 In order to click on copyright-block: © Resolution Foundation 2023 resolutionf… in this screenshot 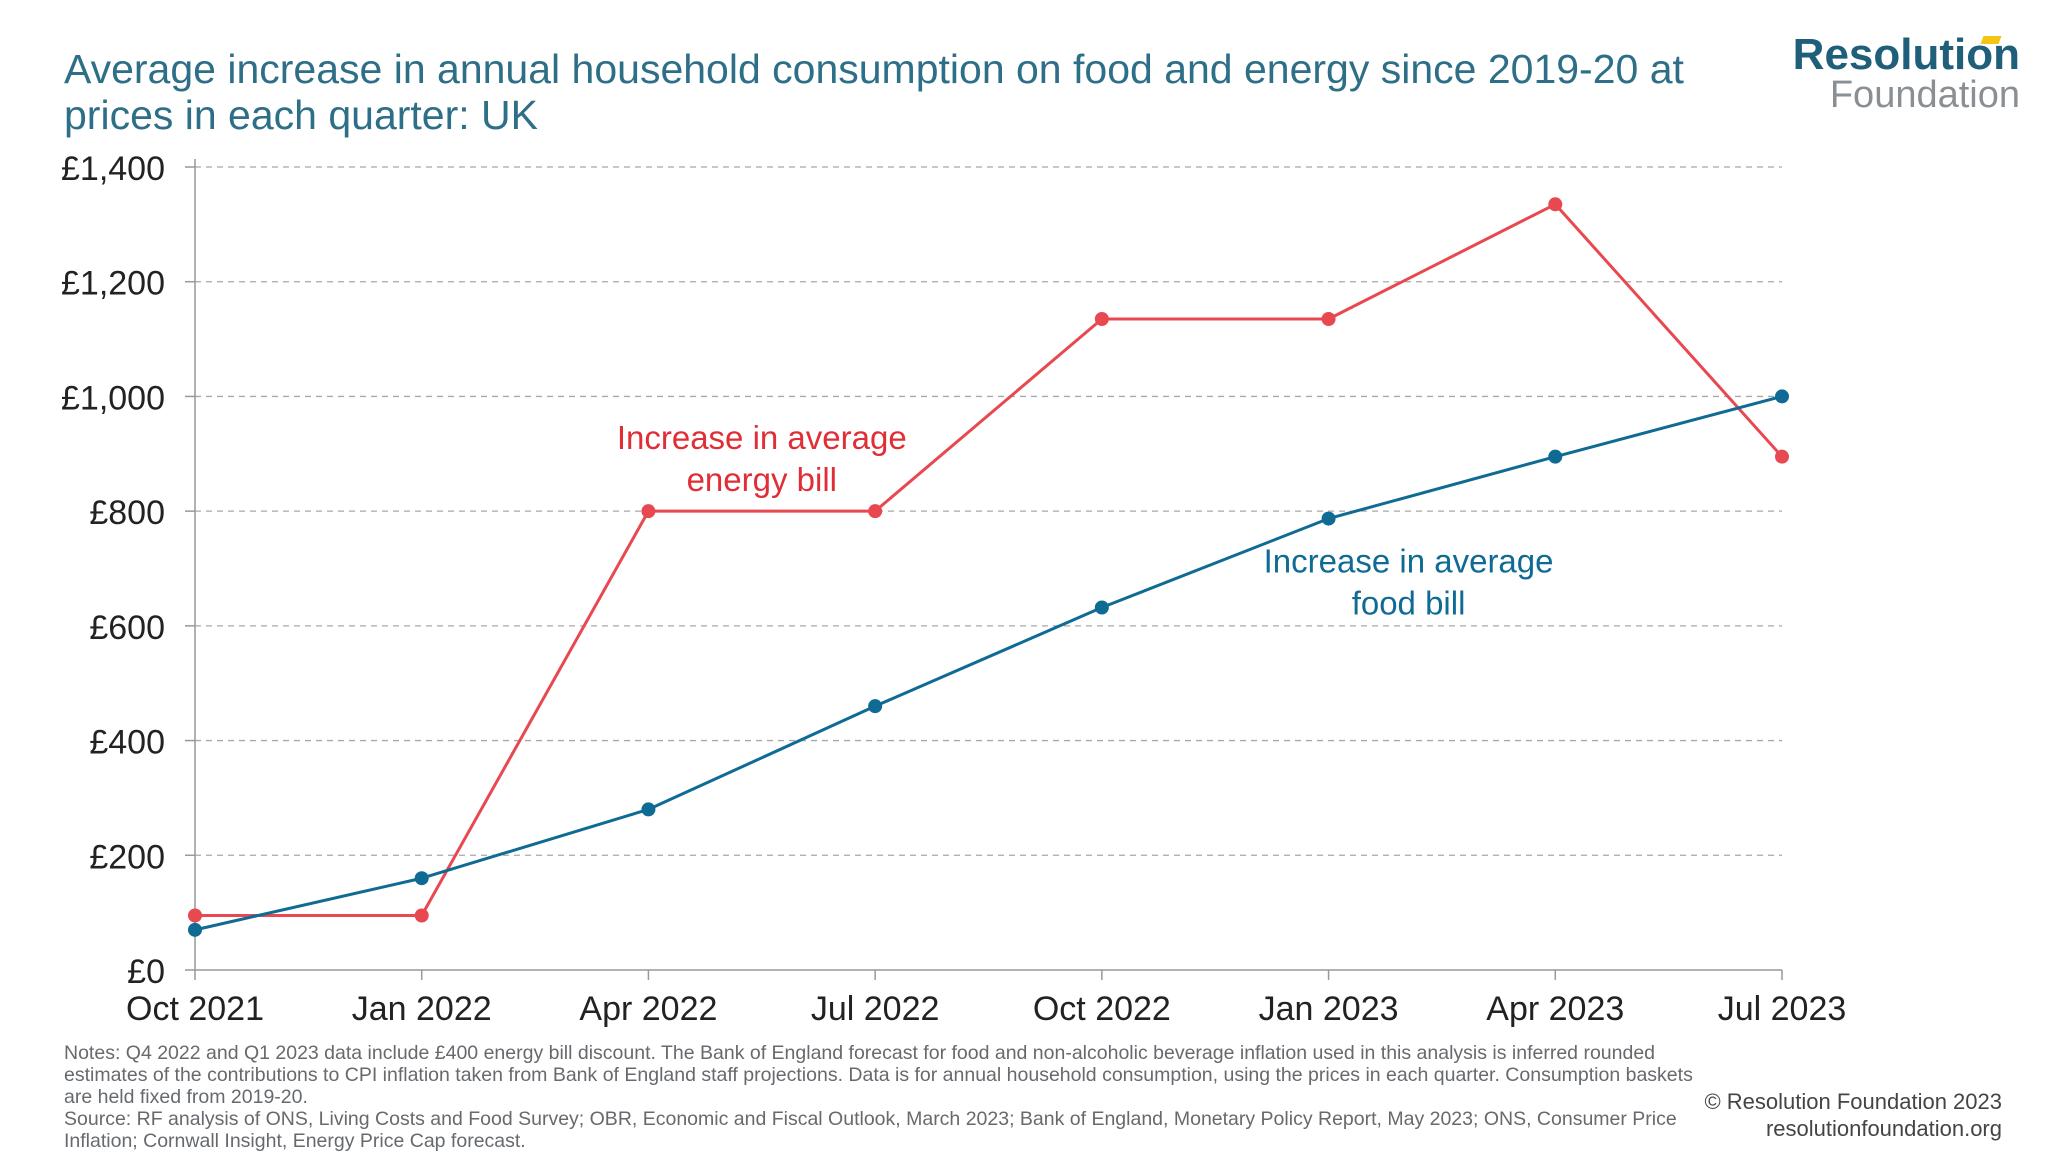, I will do `click(1853, 1115)`.